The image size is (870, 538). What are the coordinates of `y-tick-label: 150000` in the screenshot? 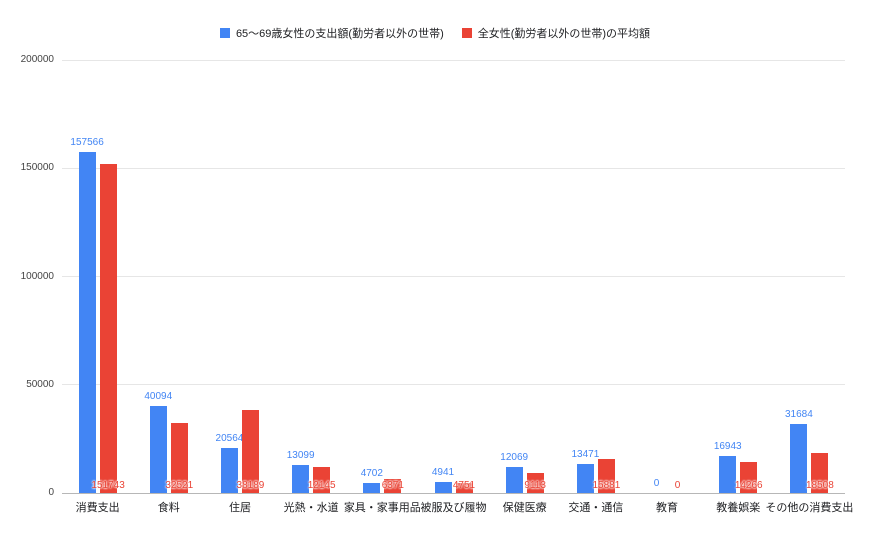 It's located at (37, 168).